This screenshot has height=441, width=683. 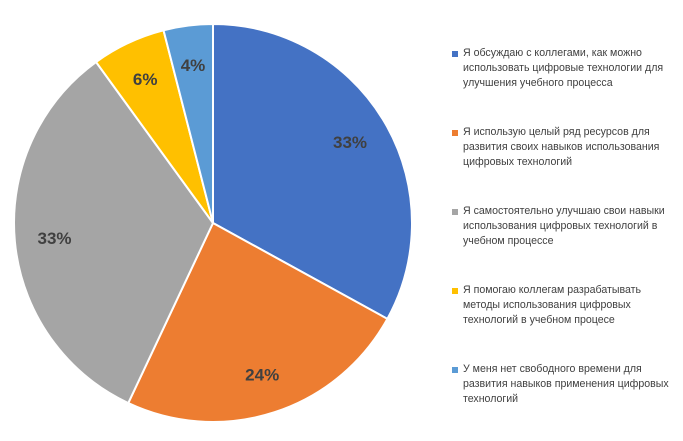 I want to click on slice-value-label: 4%, so click(x=193, y=65).